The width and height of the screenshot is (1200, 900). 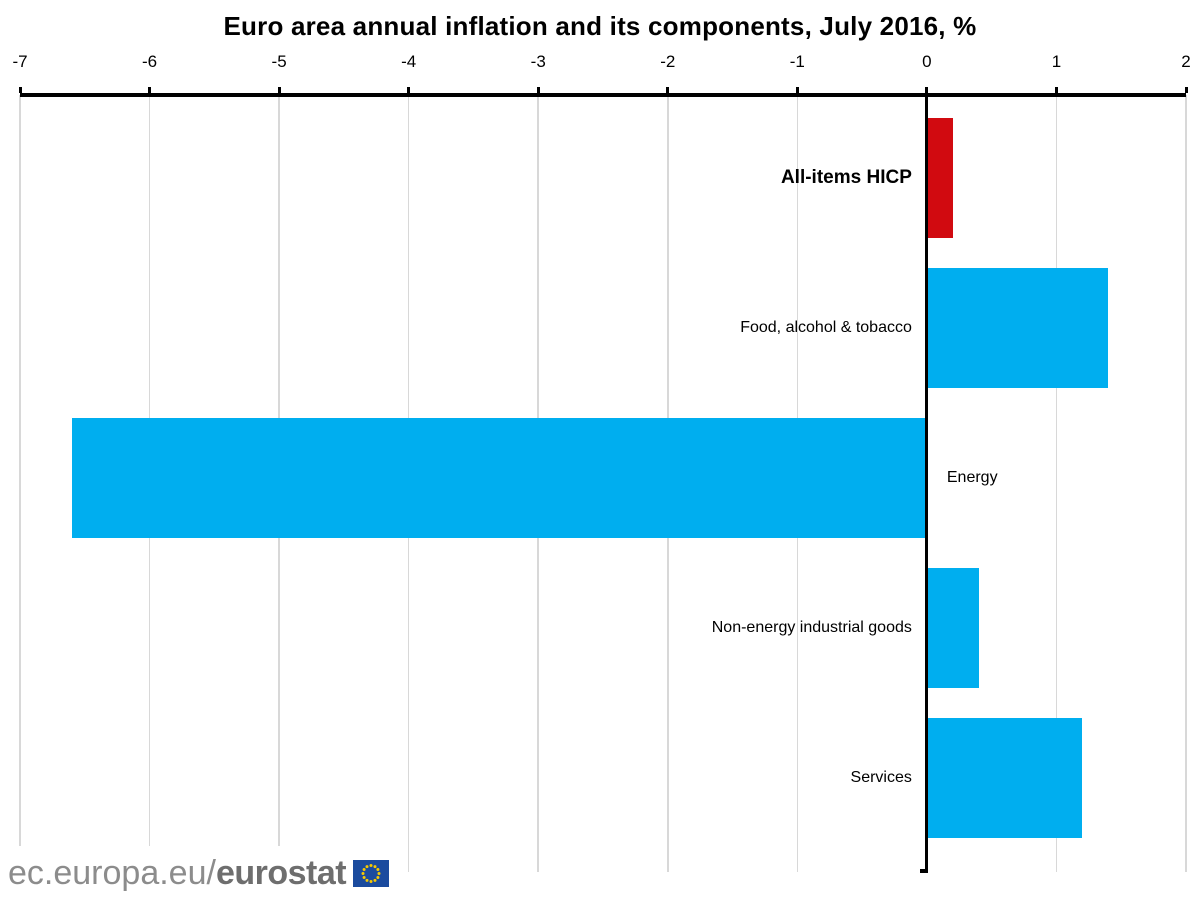 What do you see at coordinates (923, 871) in the screenshot?
I see `zero-line-end-tick` at bounding box center [923, 871].